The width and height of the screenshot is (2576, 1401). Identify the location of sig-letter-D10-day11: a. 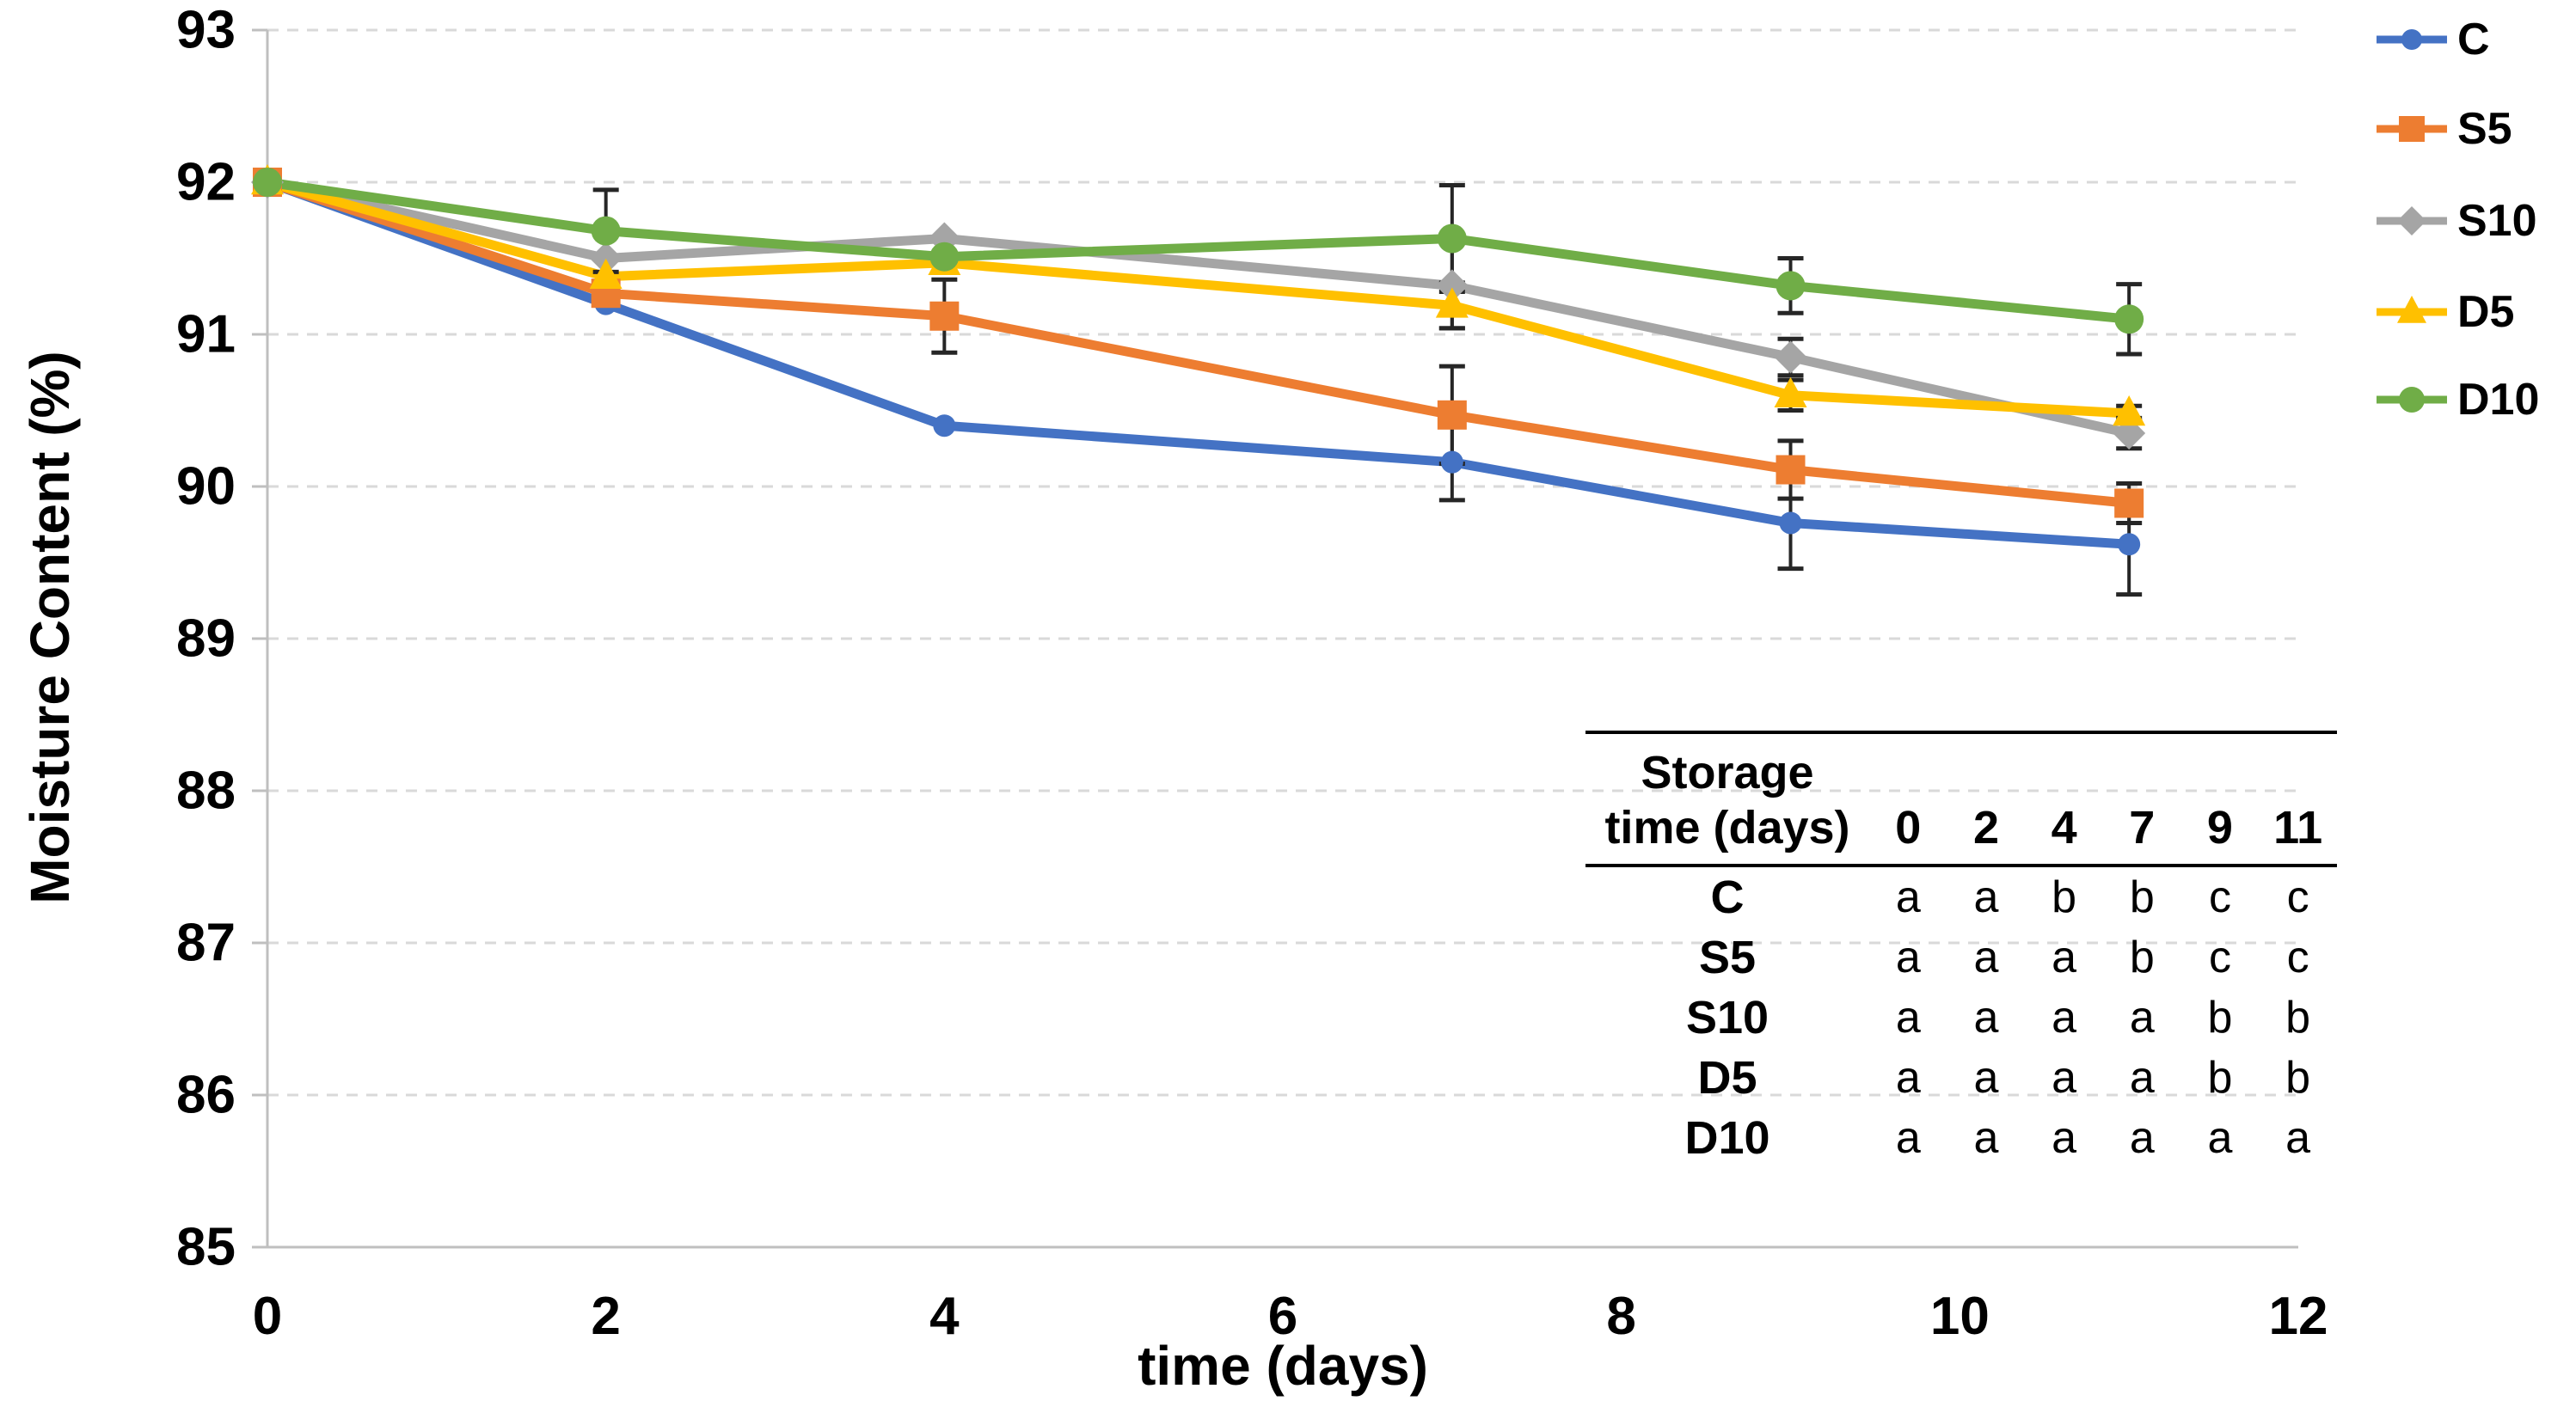
(2298, 1138).